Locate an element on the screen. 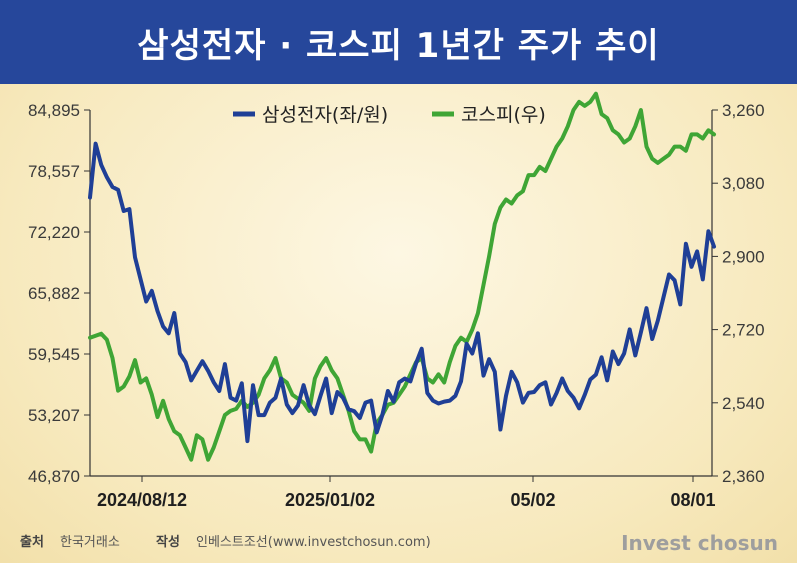  legend-label-samsung: 삼성전자(좌/원) is located at coordinates (325, 115).